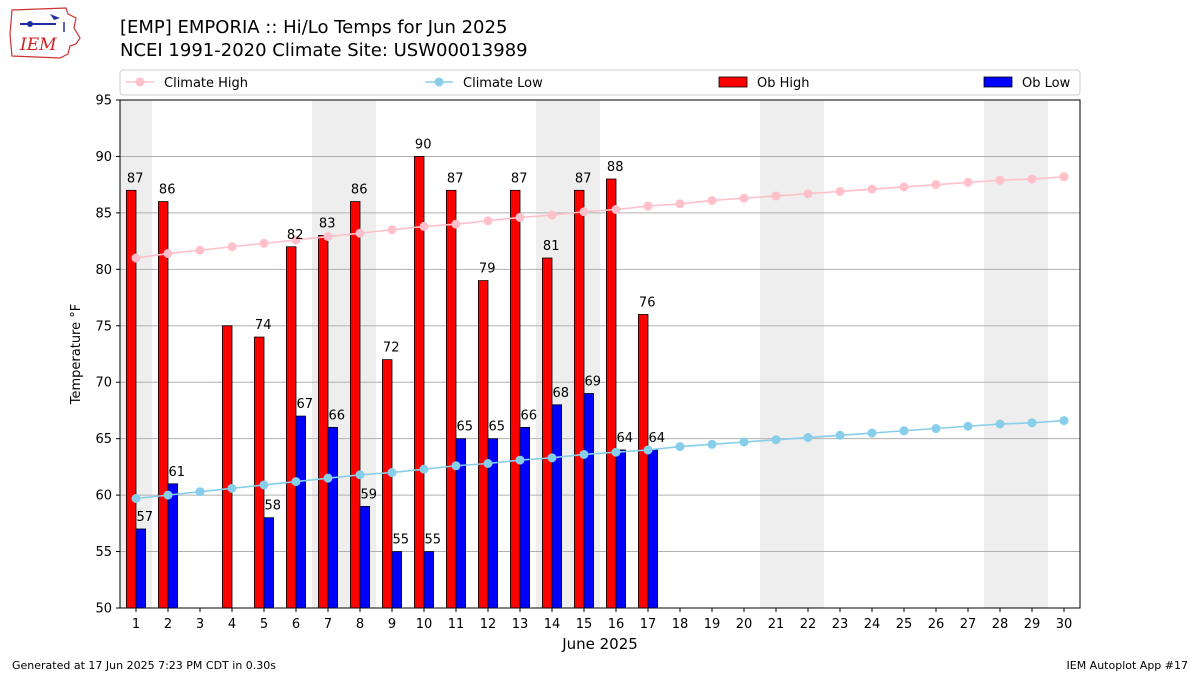  Describe the element at coordinates (135, 178) in the screenshot. I see `ob-high-label-day-1: 87` at that location.